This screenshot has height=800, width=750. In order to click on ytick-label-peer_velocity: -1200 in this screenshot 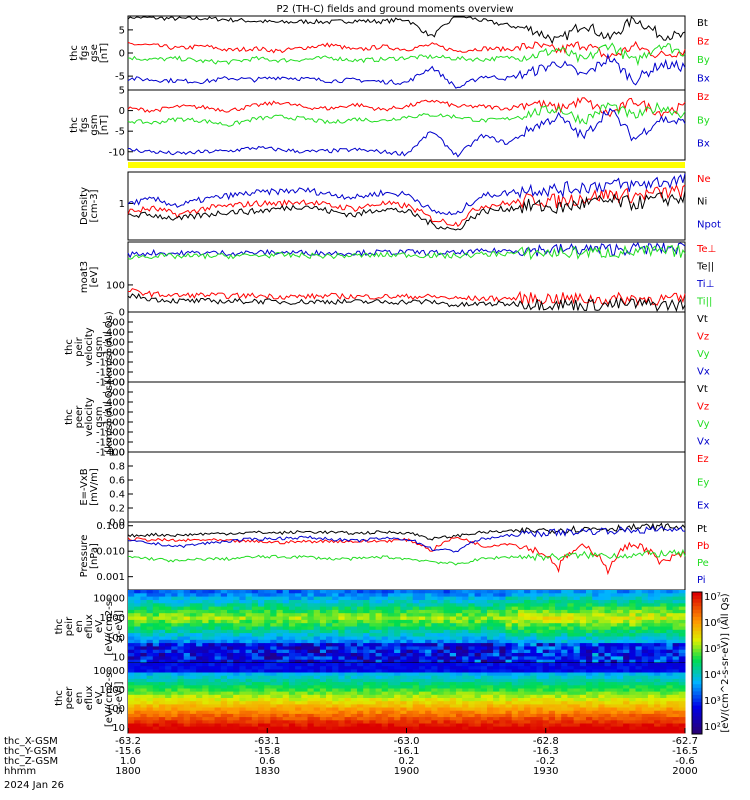, I will do `click(110, 443)`.